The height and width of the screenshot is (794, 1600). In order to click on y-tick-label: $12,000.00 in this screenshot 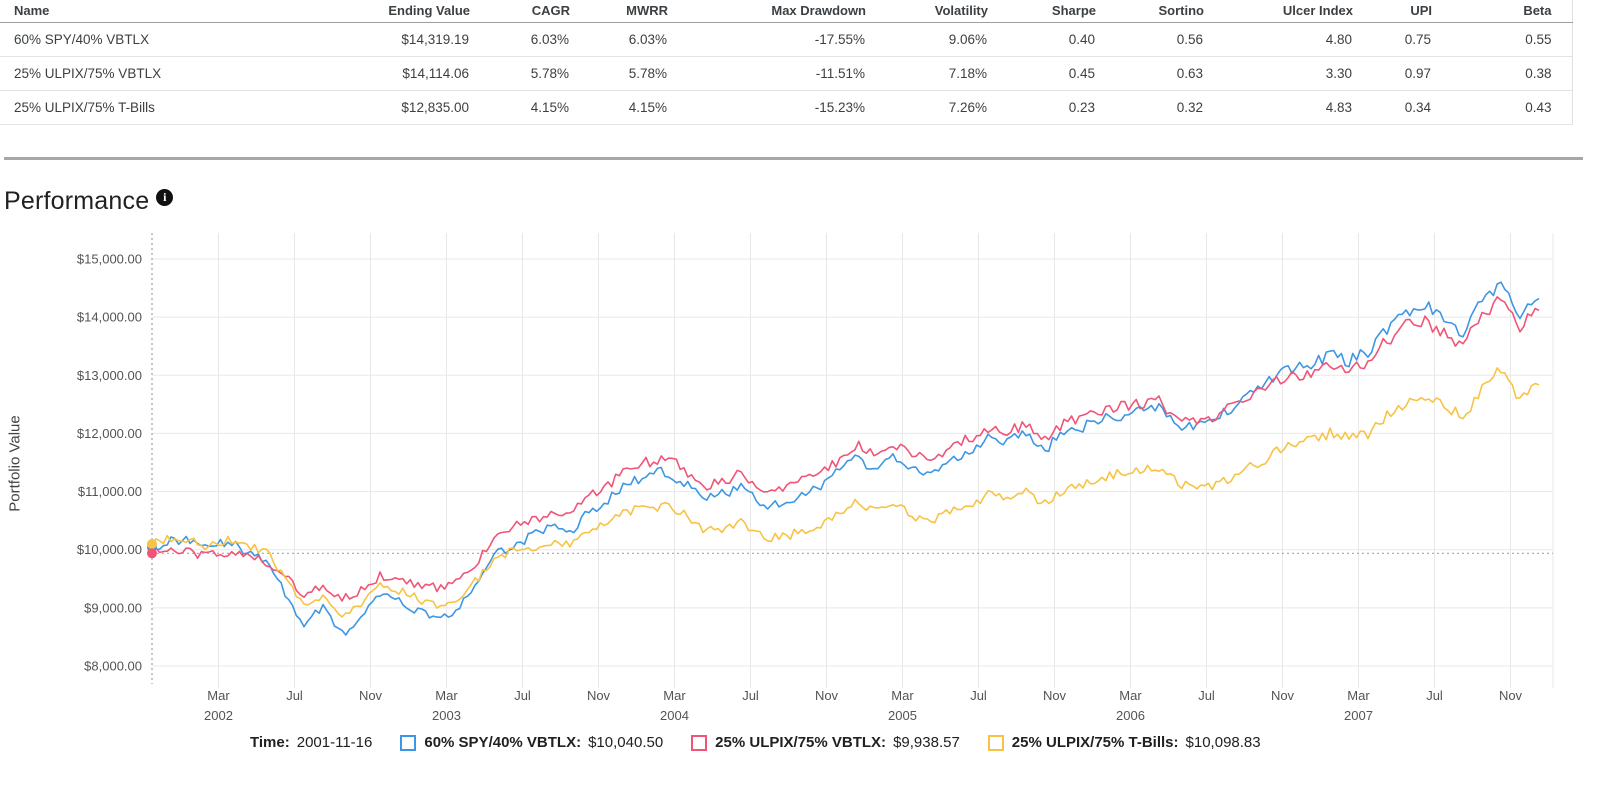, I will do `click(109, 433)`.